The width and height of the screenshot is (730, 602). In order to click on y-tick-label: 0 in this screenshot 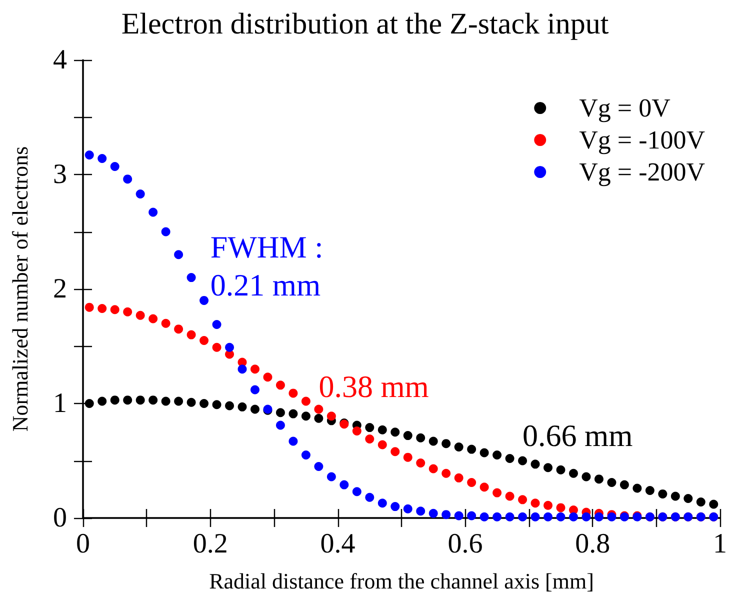, I will do `click(60, 518)`.